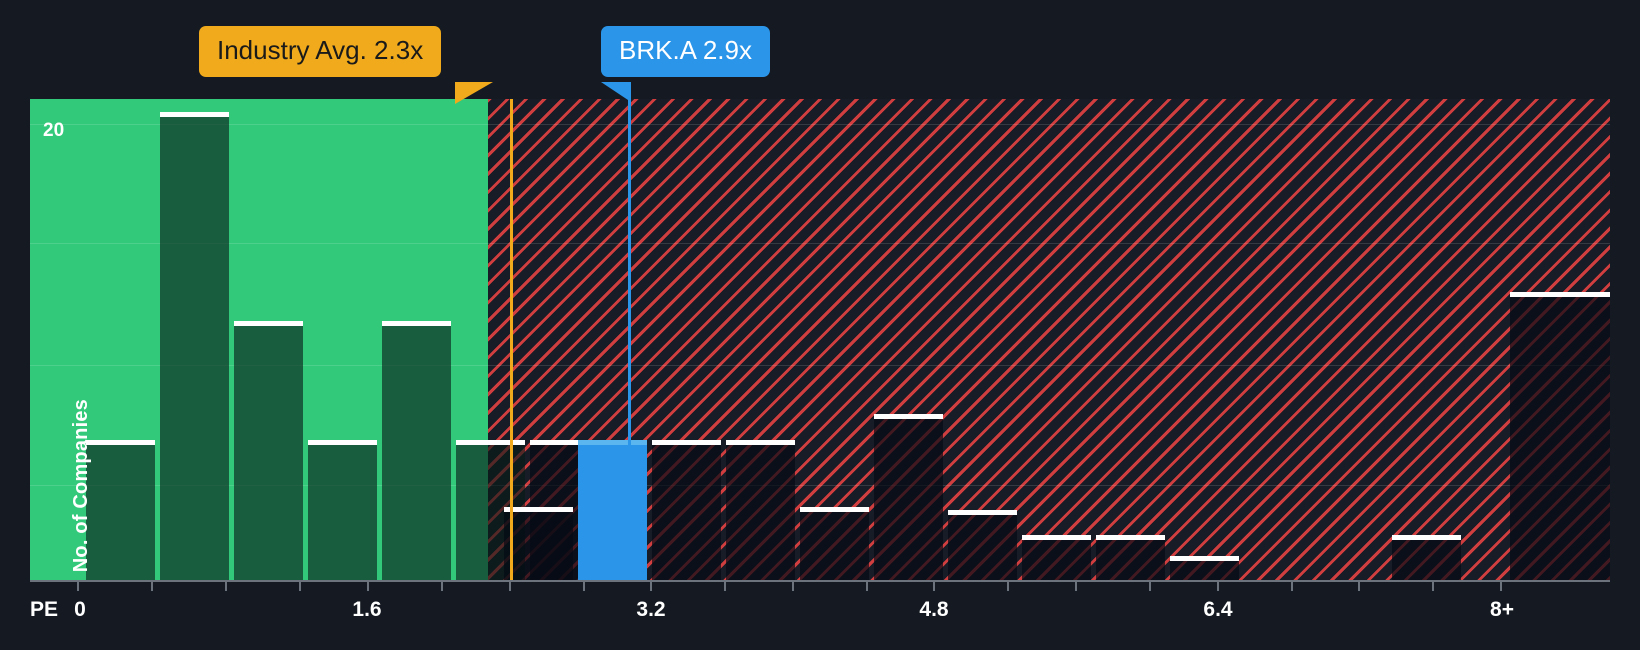 The width and height of the screenshot is (1640, 650). What do you see at coordinates (54, 130) in the screenshot?
I see `y-tick-label-20: 20` at bounding box center [54, 130].